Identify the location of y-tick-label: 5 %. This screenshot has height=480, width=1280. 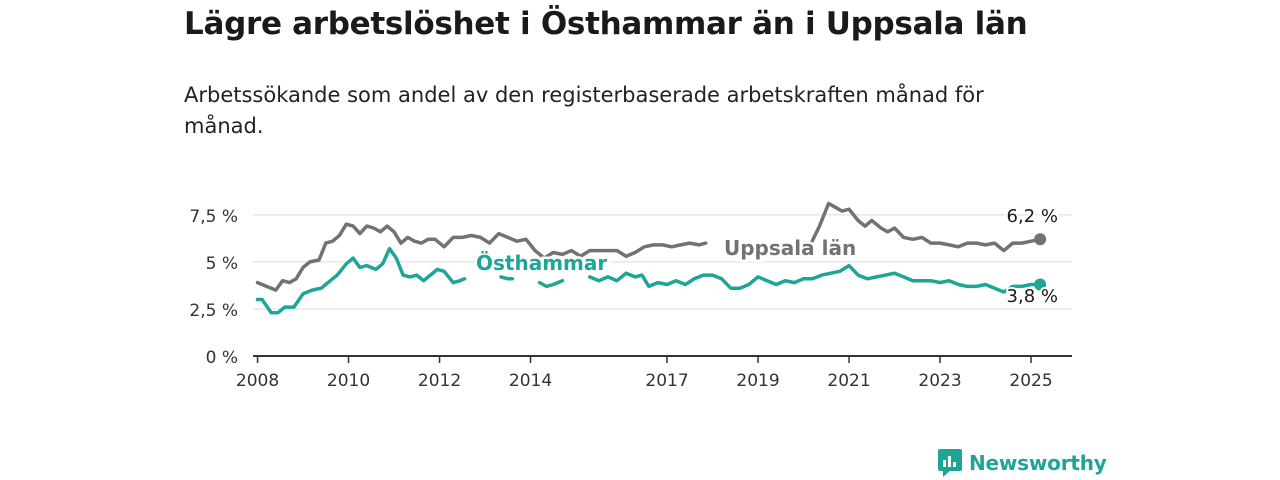
(222, 264).